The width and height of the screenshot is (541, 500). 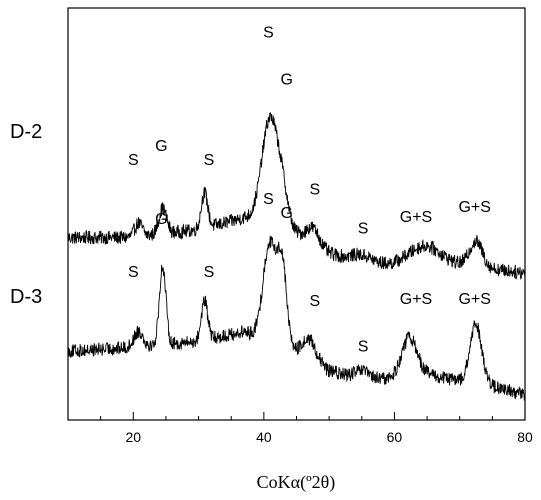 I want to click on peak-label-d-3-1: G, so click(x=161, y=219).